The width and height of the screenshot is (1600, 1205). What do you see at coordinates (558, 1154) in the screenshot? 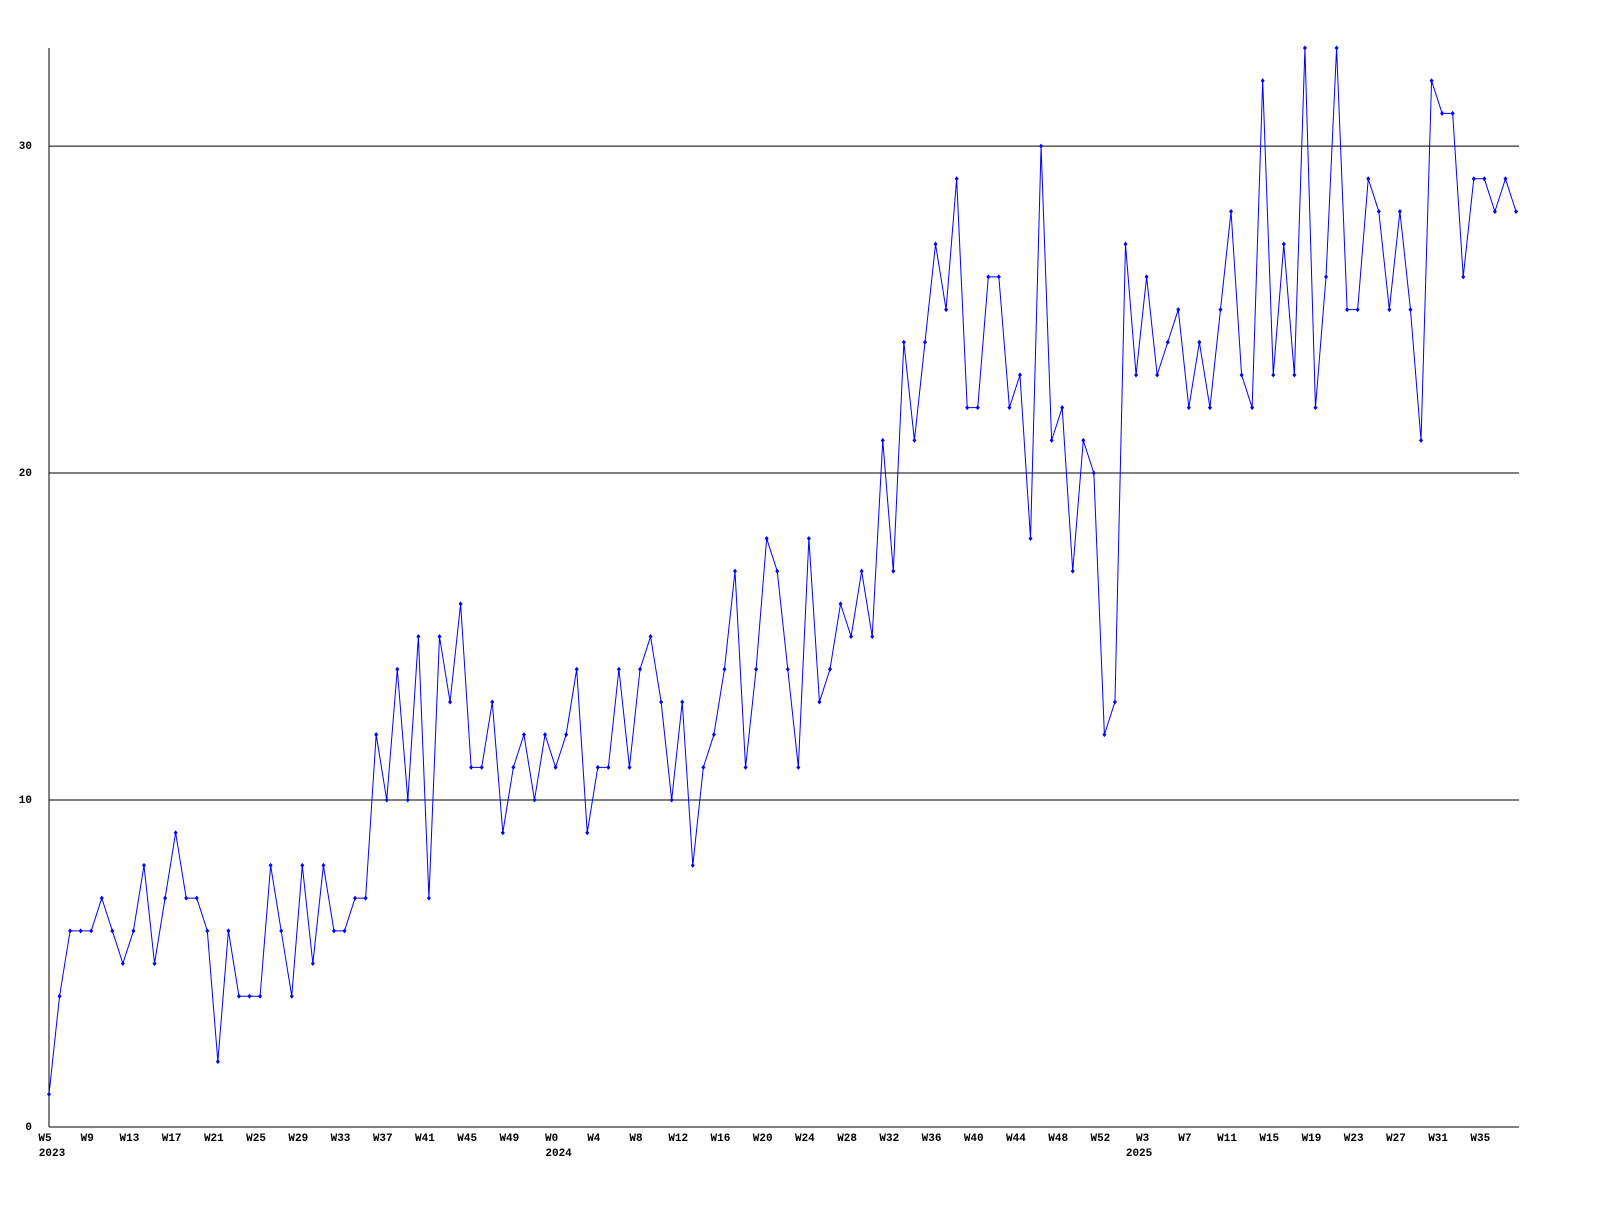
I see `year-label: 2024` at bounding box center [558, 1154].